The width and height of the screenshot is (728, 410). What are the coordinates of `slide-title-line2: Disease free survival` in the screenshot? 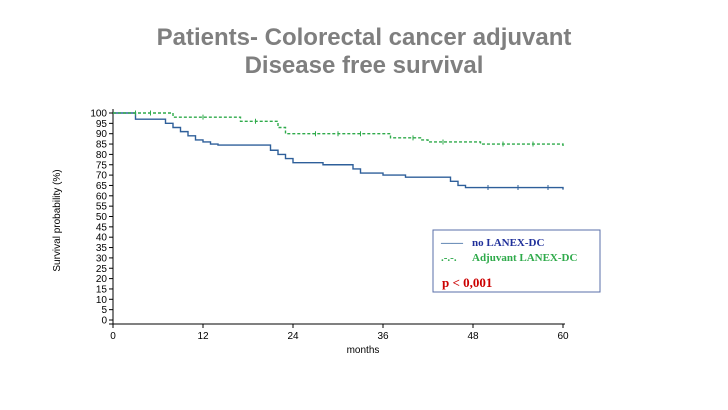 It's located at (364, 65).